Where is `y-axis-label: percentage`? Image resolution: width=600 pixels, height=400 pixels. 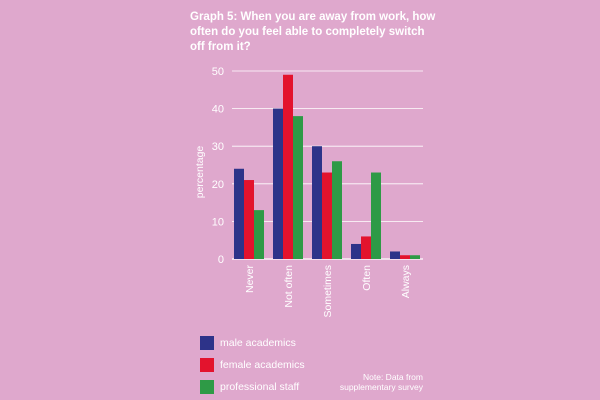
y-axis-label: percentage is located at coordinates (200, 172).